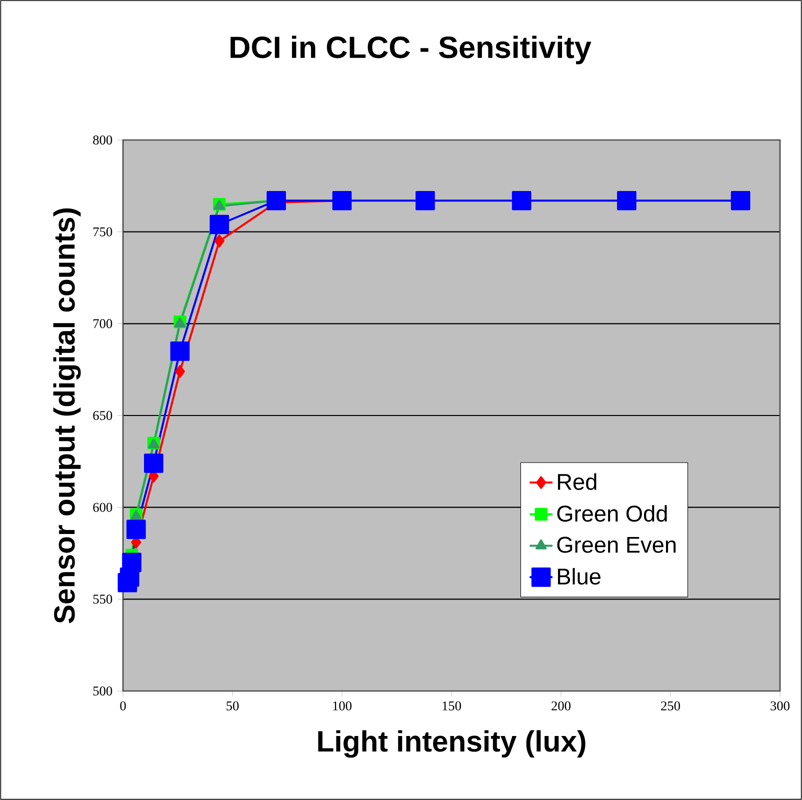 This screenshot has width=802, height=800. I want to click on legend-label: Blue, so click(579, 576).